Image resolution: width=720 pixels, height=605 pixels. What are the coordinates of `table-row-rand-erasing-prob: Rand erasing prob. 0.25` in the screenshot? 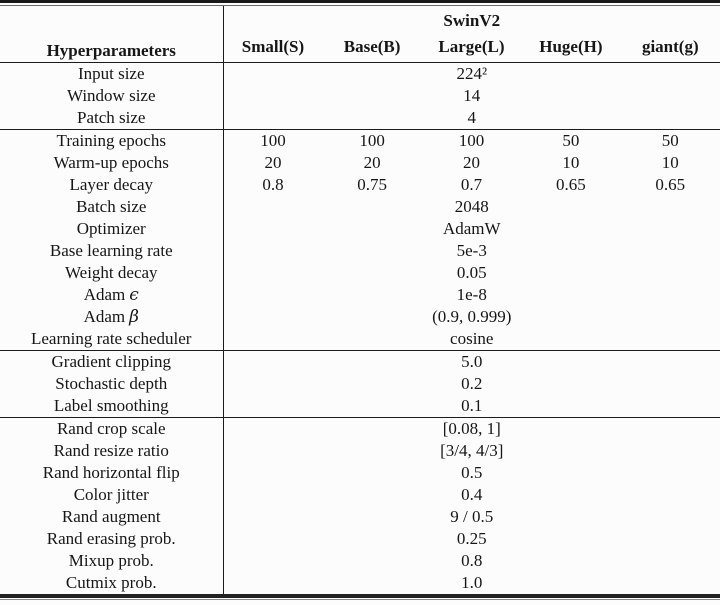 It's located at (360, 538).